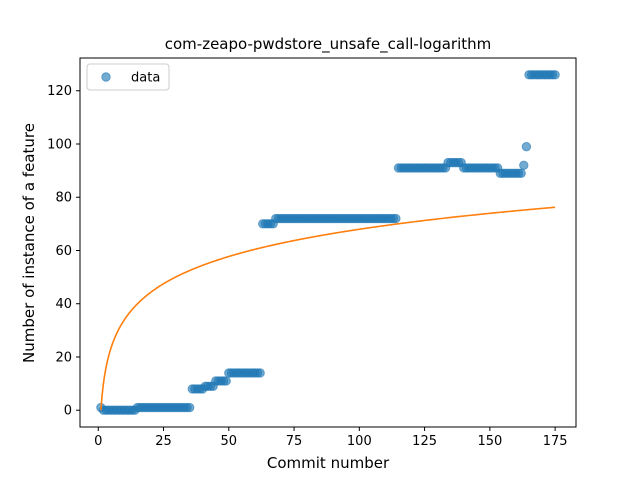 The width and height of the screenshot is (640, 480). Describe the element at coordinates (29, 243) in the screenshot. I see `y-axis-label: Number of instance of a feature` at that location.